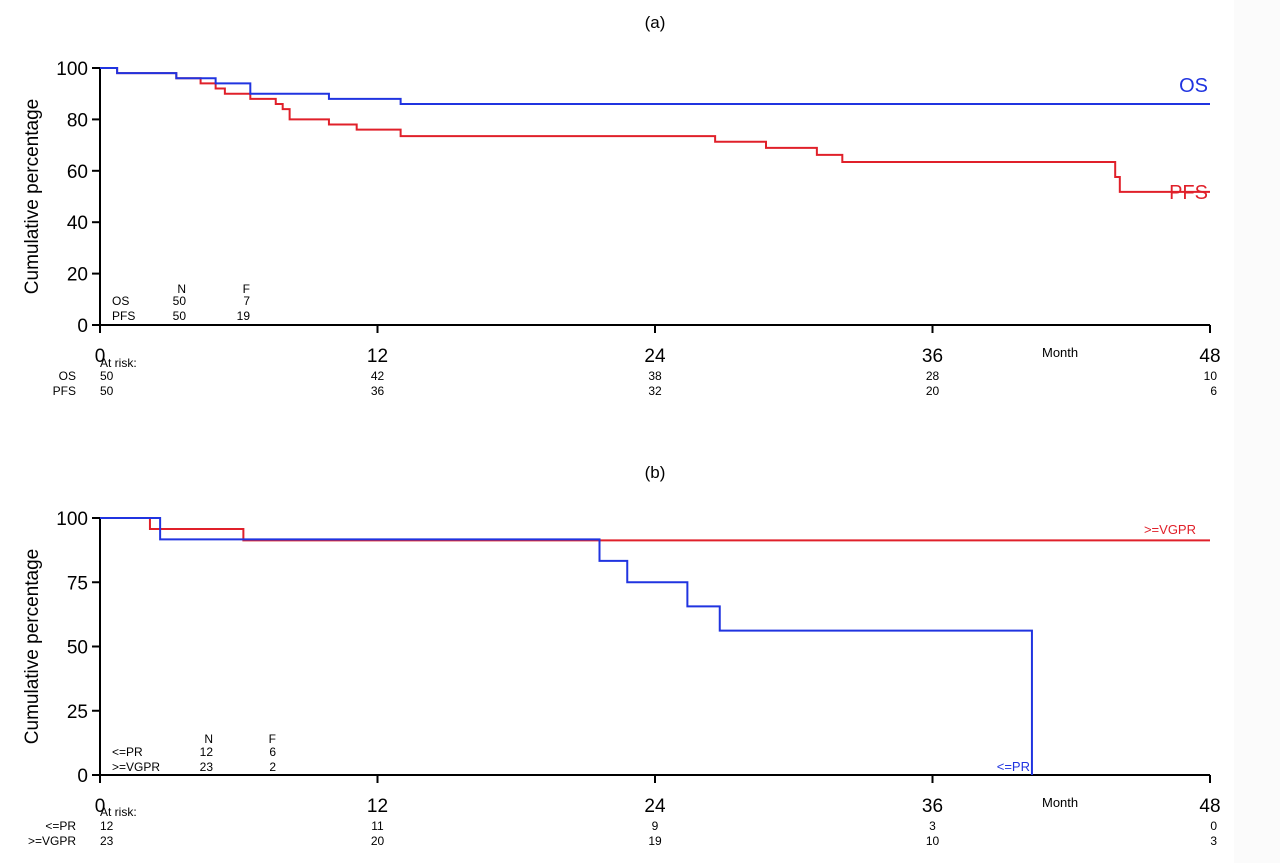 This screenshot has width=1280, height=863. I want to click on series-label: OS, so click(1193, 86).